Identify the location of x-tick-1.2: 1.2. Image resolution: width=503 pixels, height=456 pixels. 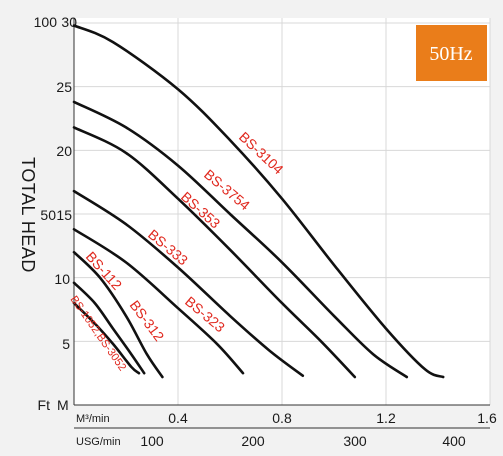
(386, 418).